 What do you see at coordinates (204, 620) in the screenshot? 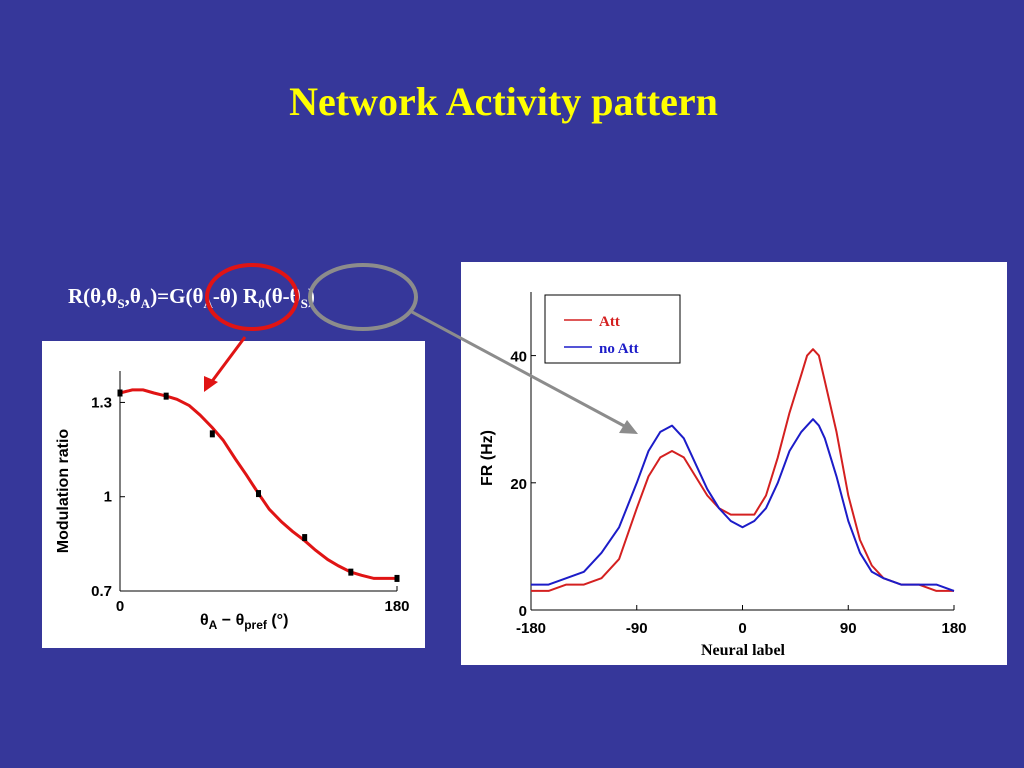
I see `x-label-theta-a: θ` at bounding box center [204, 620].